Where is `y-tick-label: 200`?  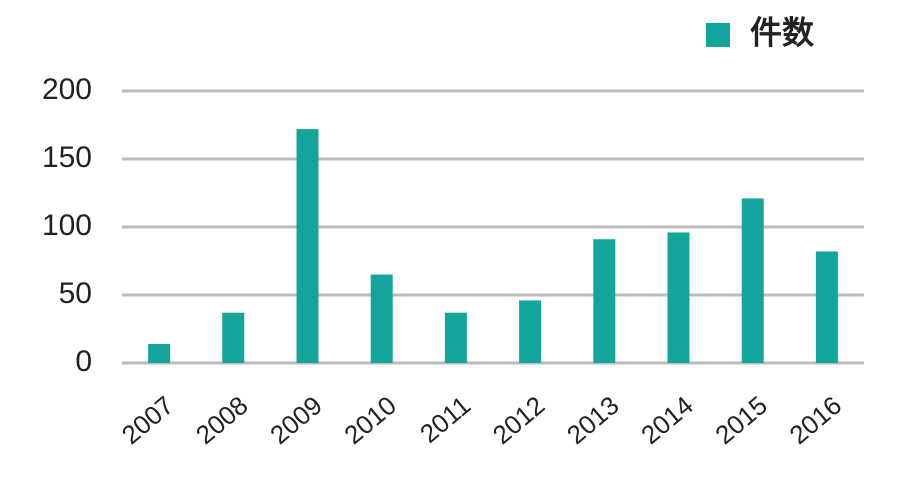
y-tick-label: 200 is located at coordinates (67, 89).